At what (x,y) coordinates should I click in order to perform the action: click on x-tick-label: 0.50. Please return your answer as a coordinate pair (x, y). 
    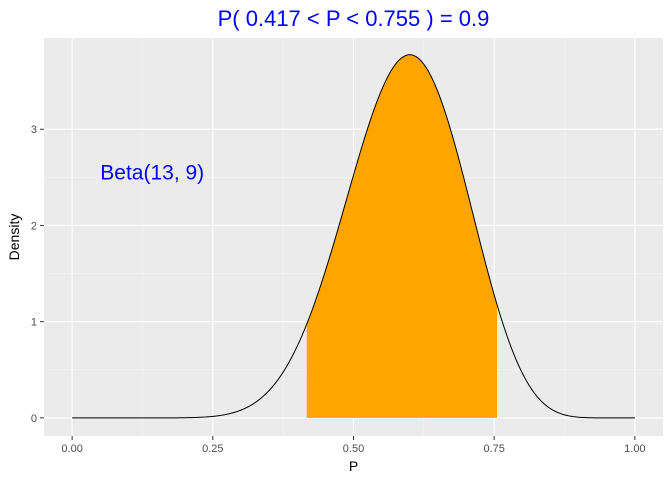
    Looking at the image, I should click on (353, 449).